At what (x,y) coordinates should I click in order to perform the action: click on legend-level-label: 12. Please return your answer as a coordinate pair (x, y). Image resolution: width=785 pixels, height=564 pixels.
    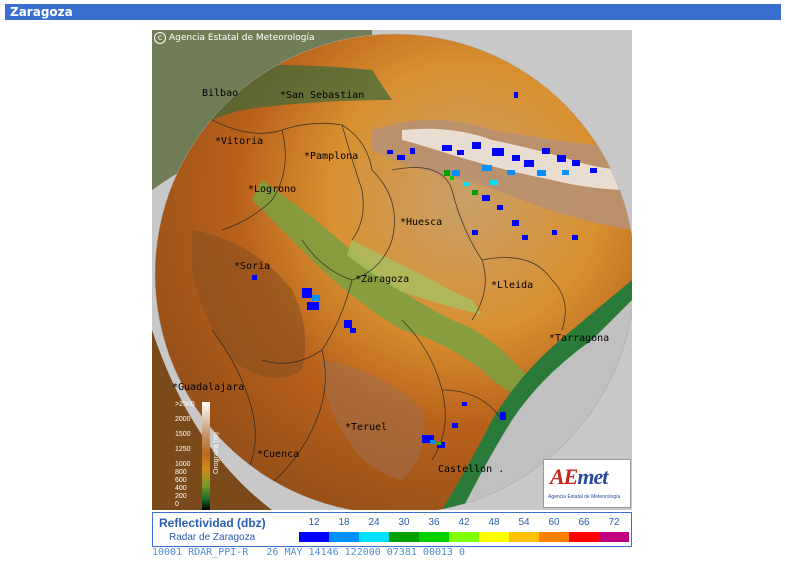
    Looking at the image, I should click on (314, 522).